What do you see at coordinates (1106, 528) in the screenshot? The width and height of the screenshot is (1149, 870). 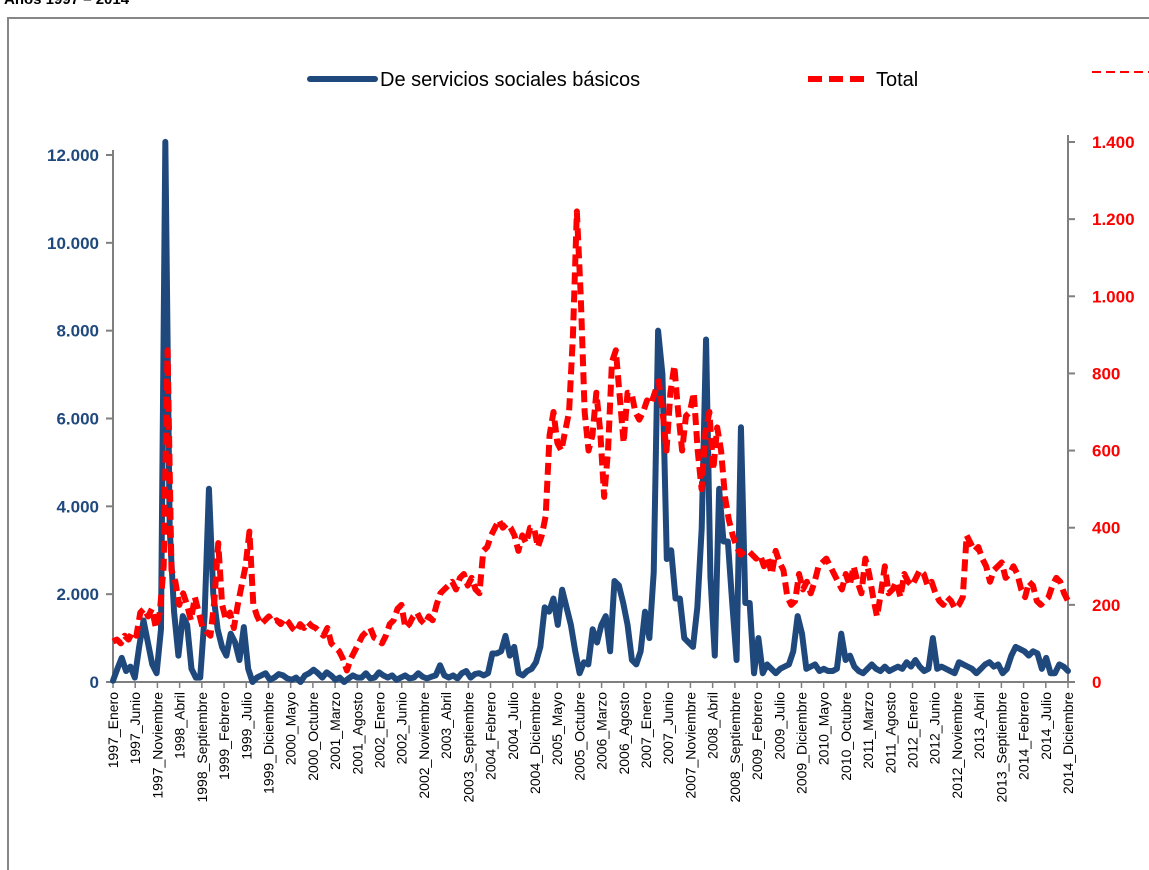 I see `y-right-tick-label: 400` at bounding box center [1106, 528].